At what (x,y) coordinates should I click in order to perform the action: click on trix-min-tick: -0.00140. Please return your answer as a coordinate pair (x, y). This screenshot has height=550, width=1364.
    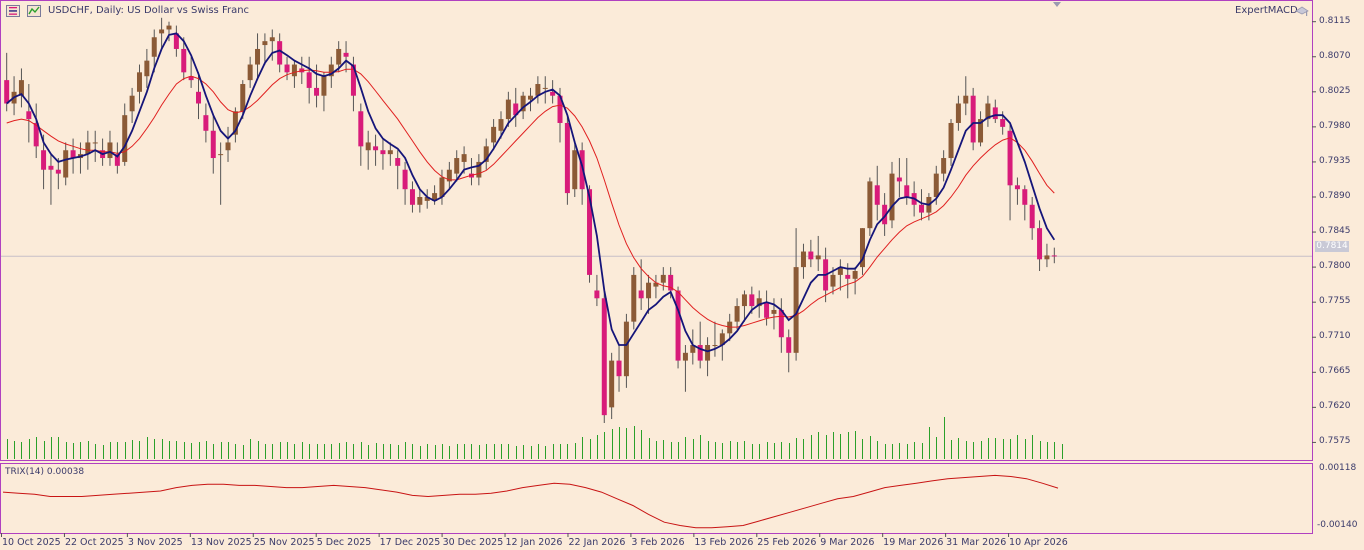
    Looking at the image, I should click on (1337, 525).